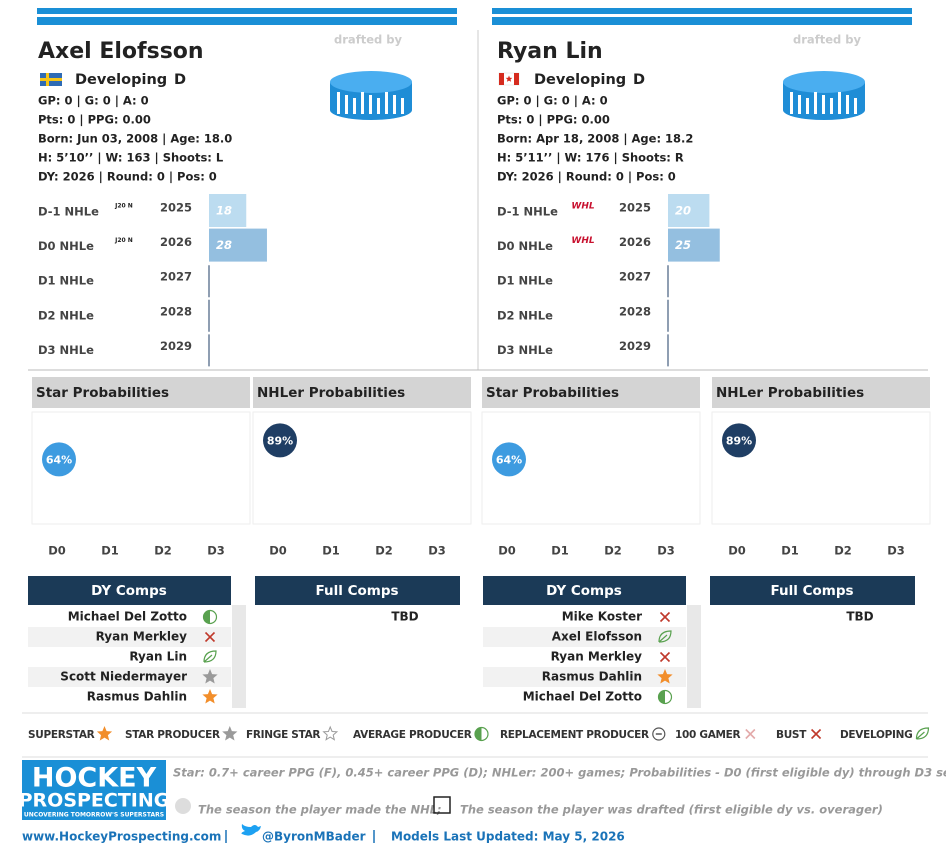 The width and height of the screenshot is (946, 853). I want to click on nhle-value: 28, so click(224, 245).